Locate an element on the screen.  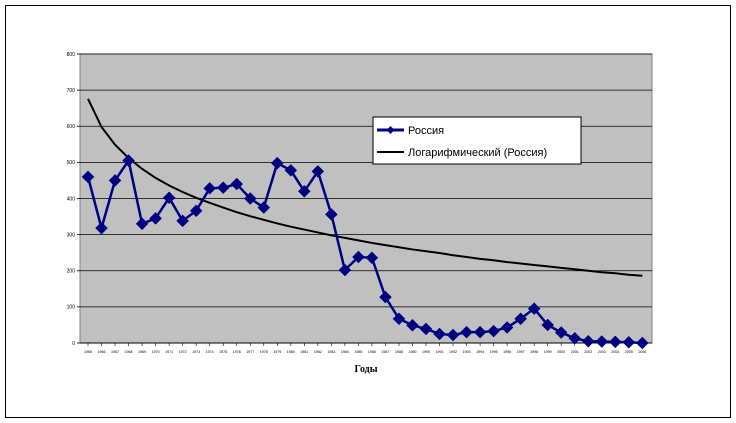
x-tick-label: 1970 is located at coordinates (156, 352).